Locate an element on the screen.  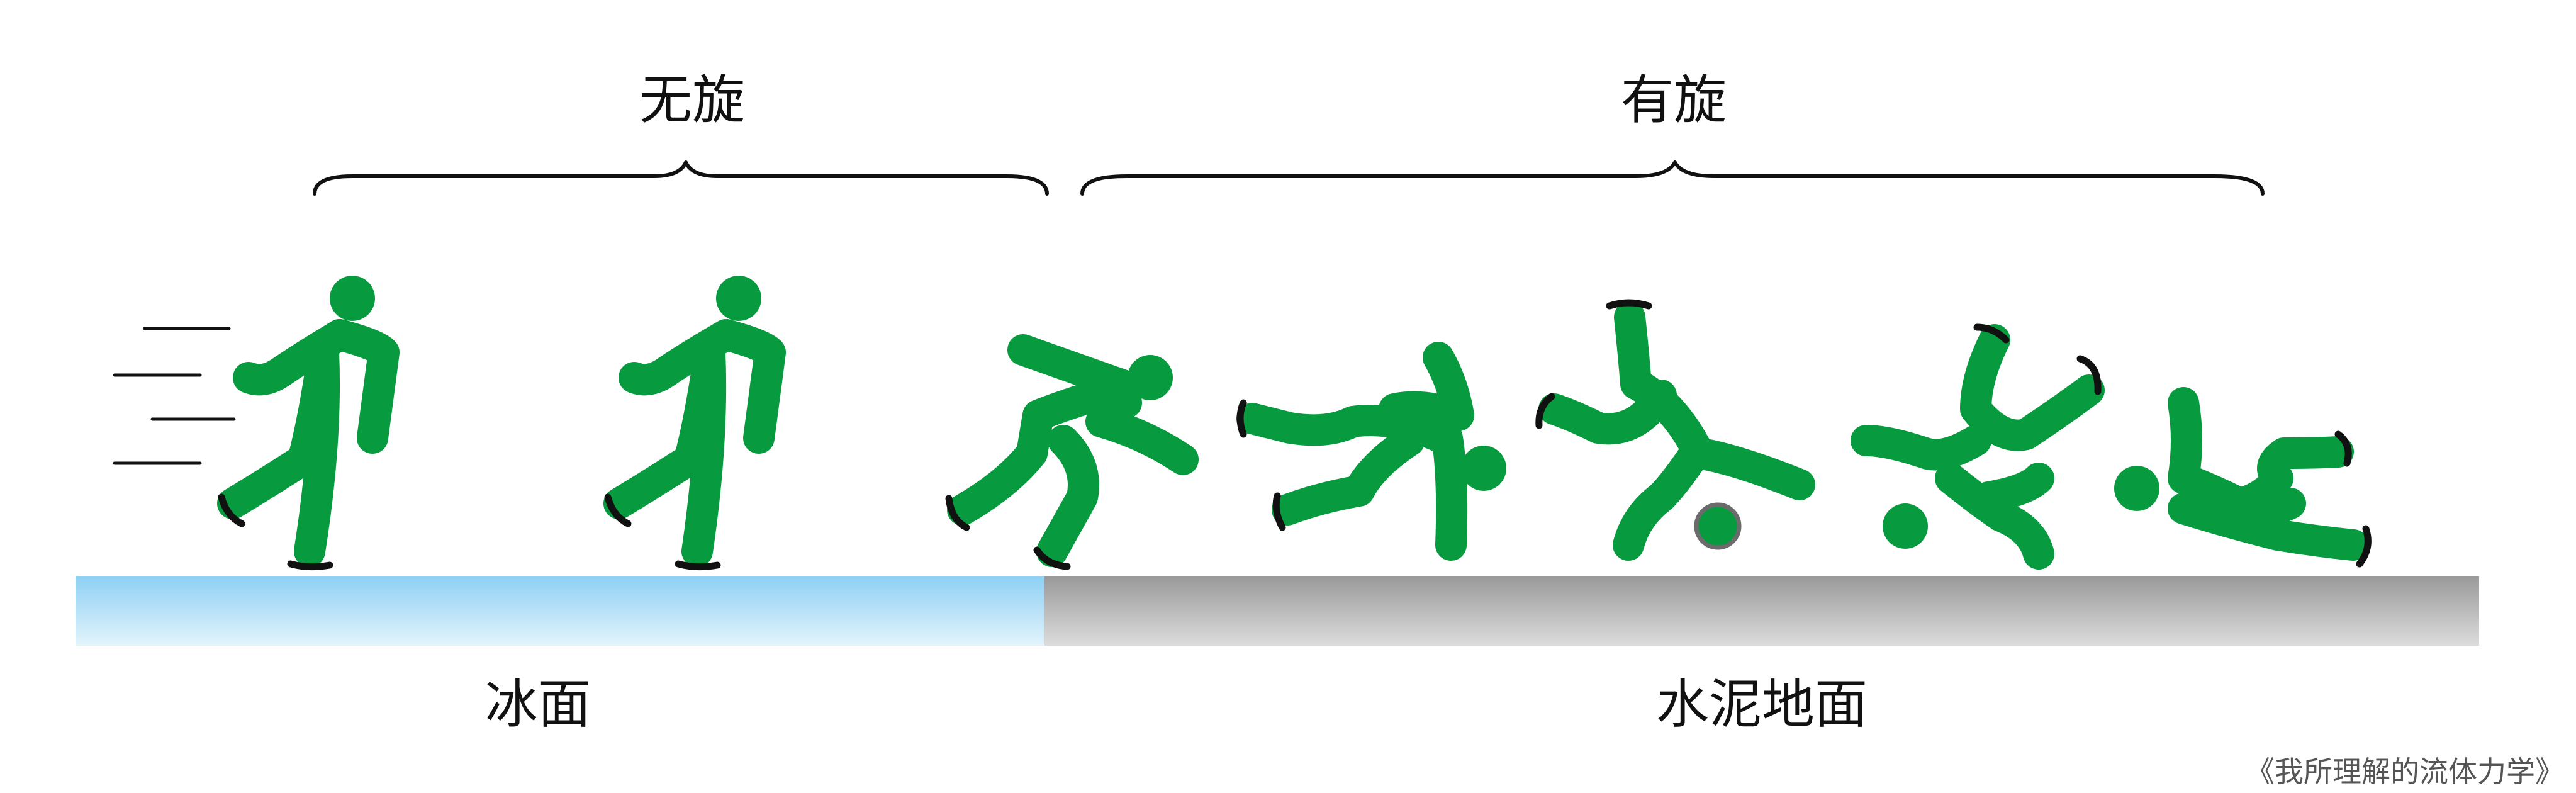
no-spin-brace is located at coordinates (681, 178).